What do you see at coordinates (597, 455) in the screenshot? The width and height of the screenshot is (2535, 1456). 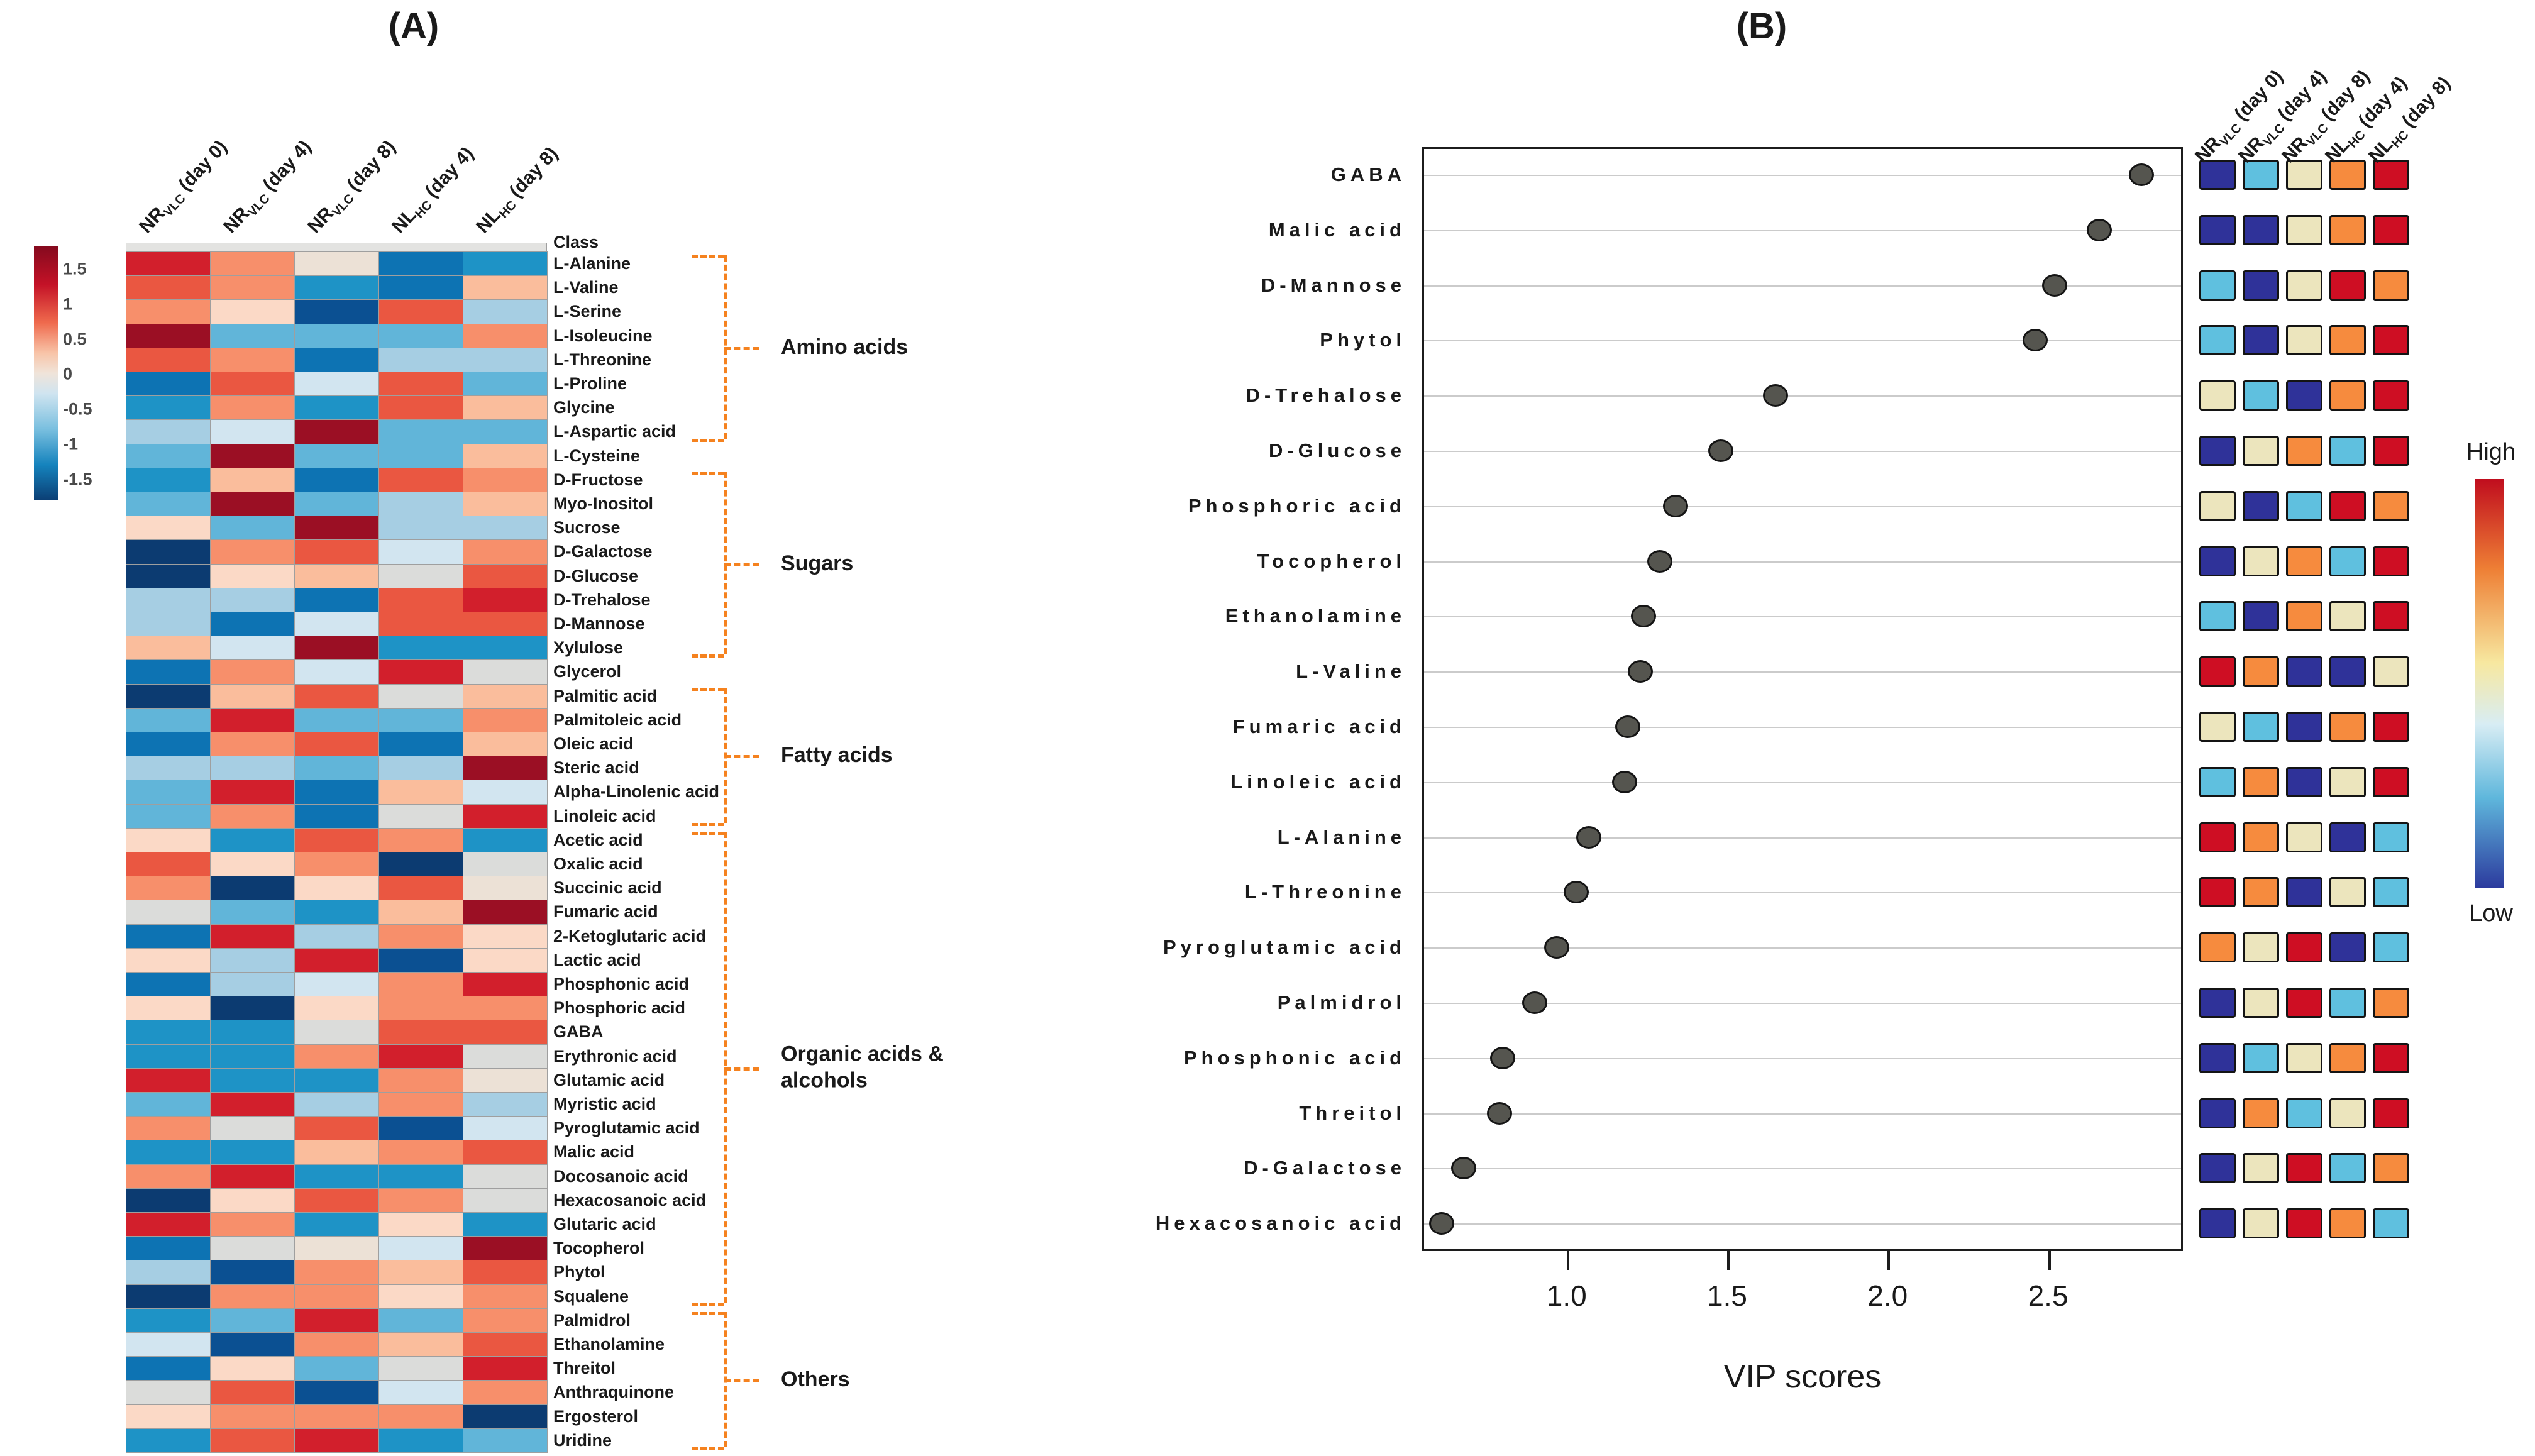 I see `heatmap-row-label: L-Cysteine` at bounding box center [597, 455].